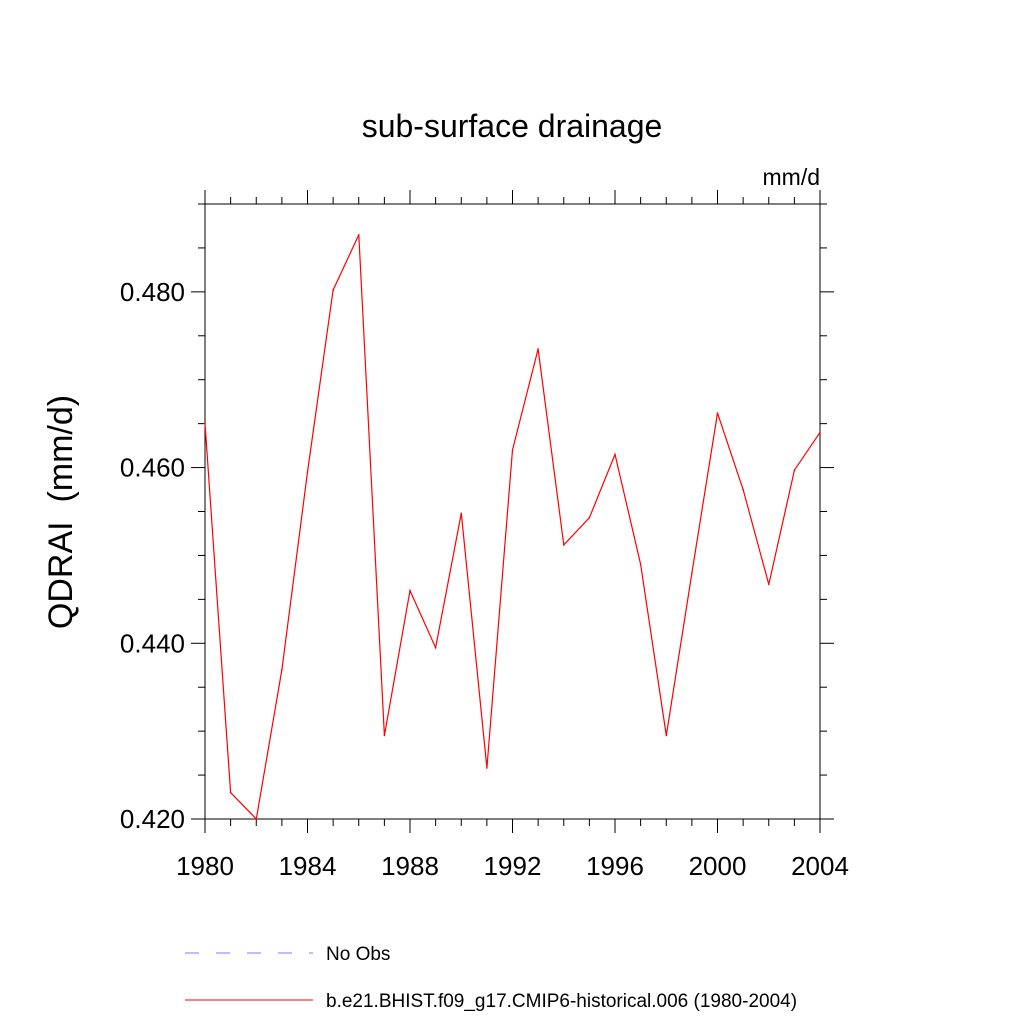 Image resolution: width=1024 pixels, height=1029 pixels. I want to click on y-tick-label: 0.480, so click(152, 292).